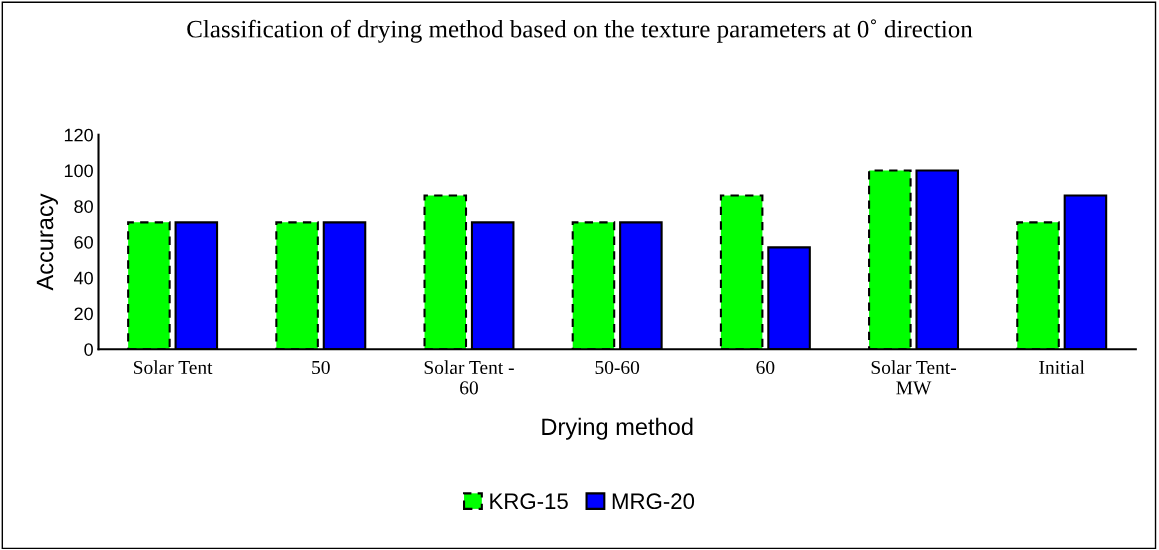 The image size is (1159, 550). Describe the element at coordinates (617, 428) in the screenshot. I see `x-axis-title: Drying method` at that location.